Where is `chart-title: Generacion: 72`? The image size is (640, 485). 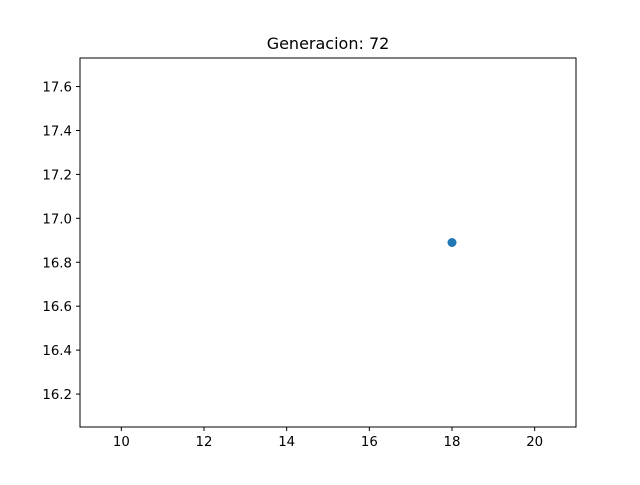
chart-title: Generacion: 72 is located at coordinates (328, 43).